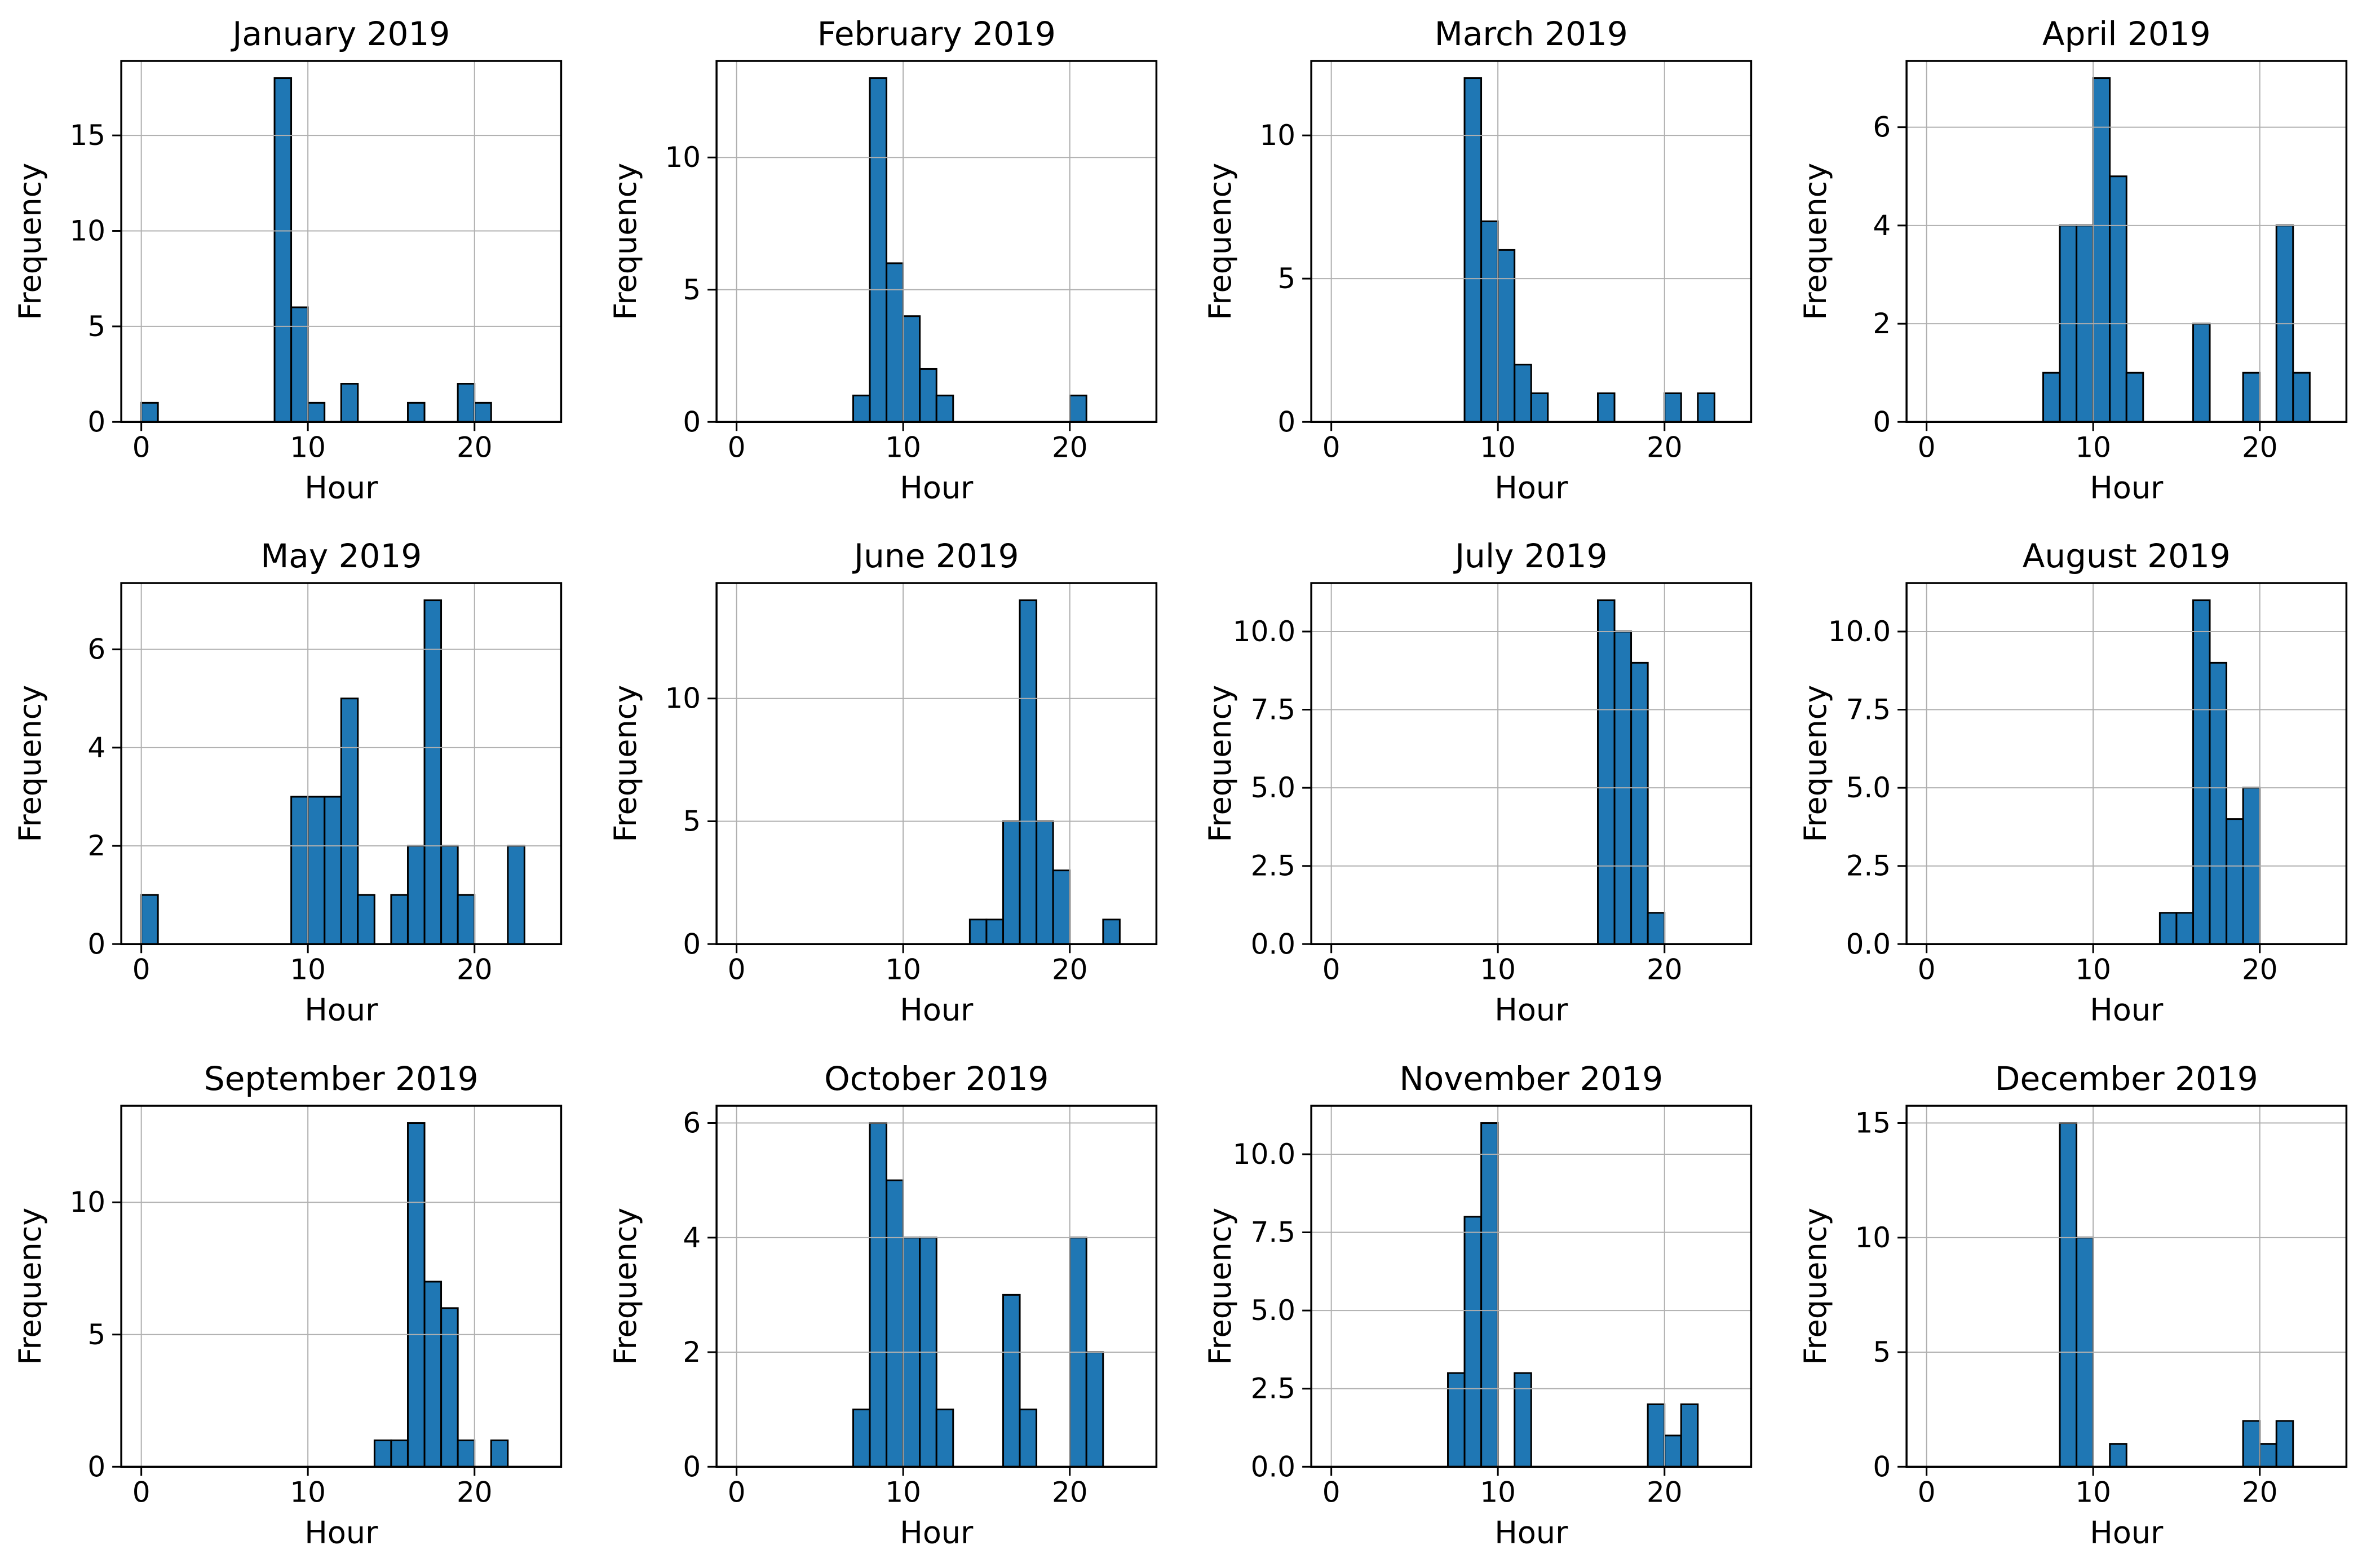 The image size is (2380, 1567). What do you see at coordinates (96, 845) in the screenshot?
I see `y-tick-label: 2` at bounding box center [96, 845].